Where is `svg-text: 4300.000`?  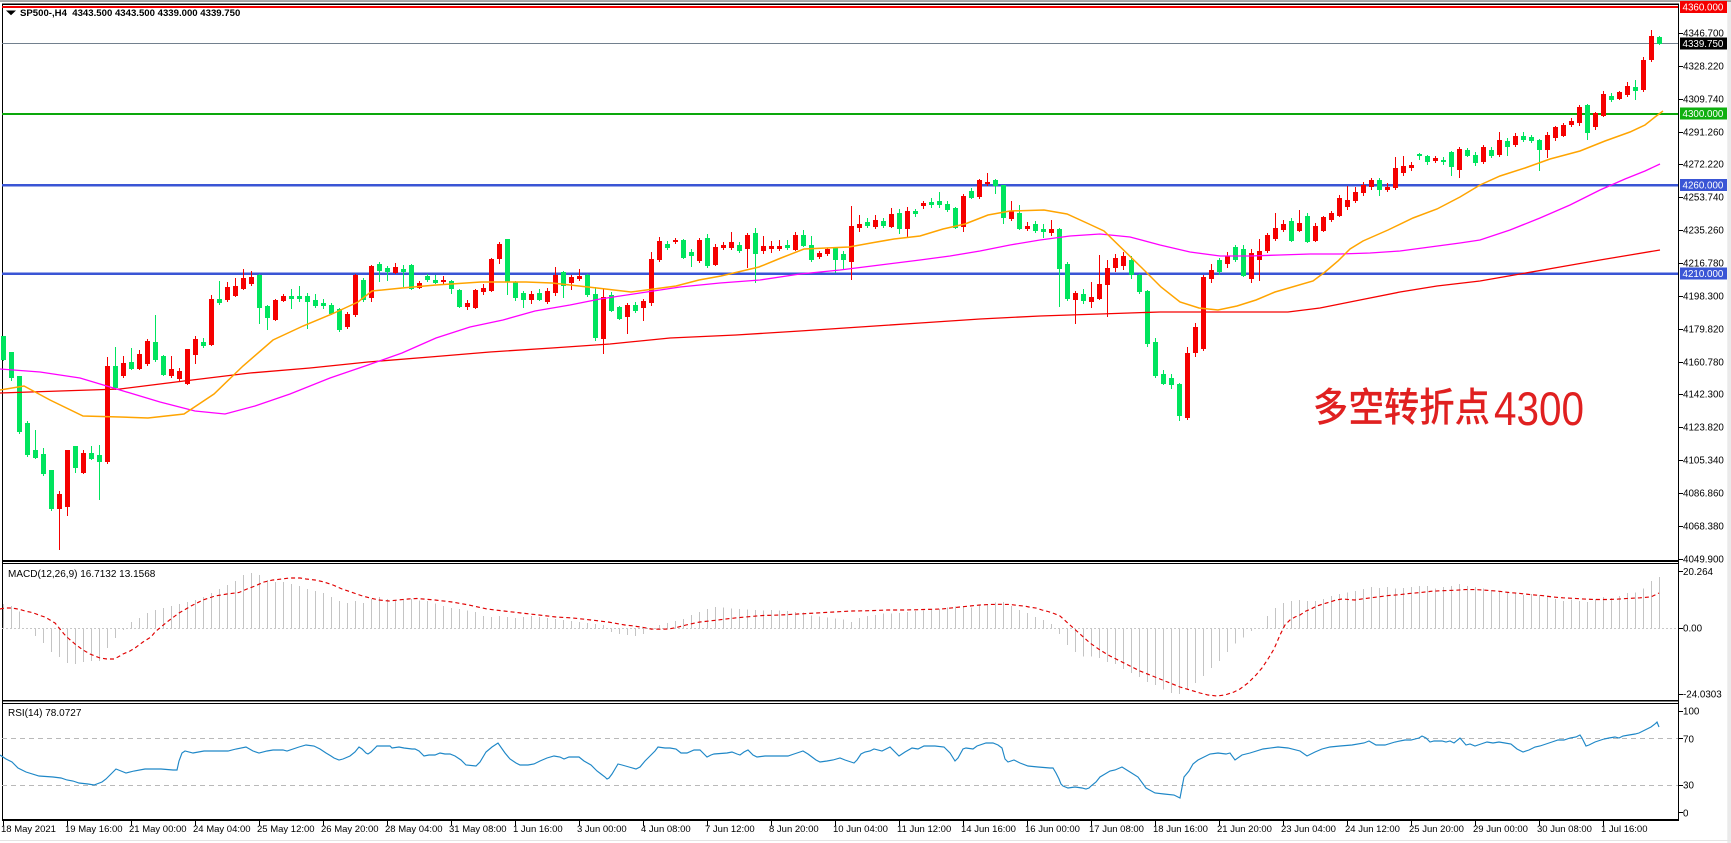
svg-text: 4300.000 is located at coordinates (1703, 114).